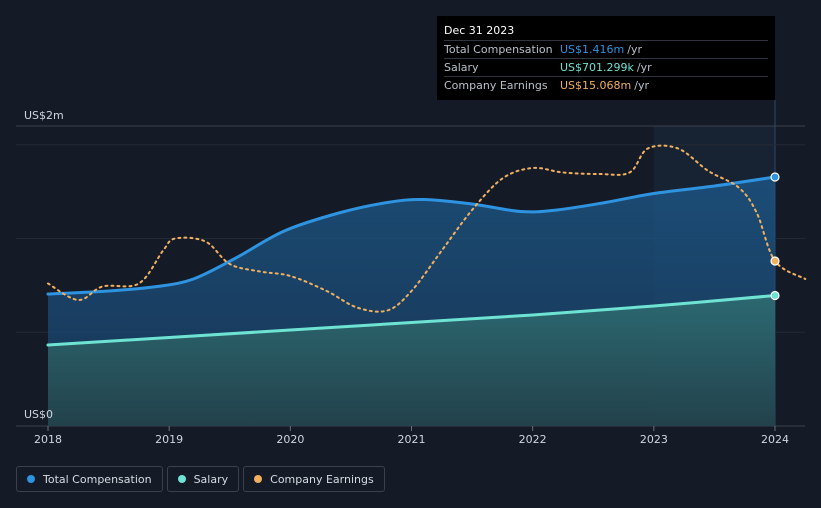 The width and height of the screenshot is (821, 508). I want to click on tooltip-value: US$15.068m, so click(596, 85).